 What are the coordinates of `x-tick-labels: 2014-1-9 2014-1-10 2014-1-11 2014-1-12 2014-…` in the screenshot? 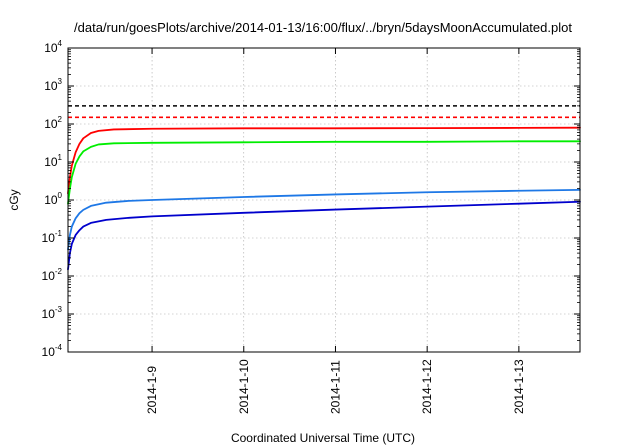 It's located at (335, 386).